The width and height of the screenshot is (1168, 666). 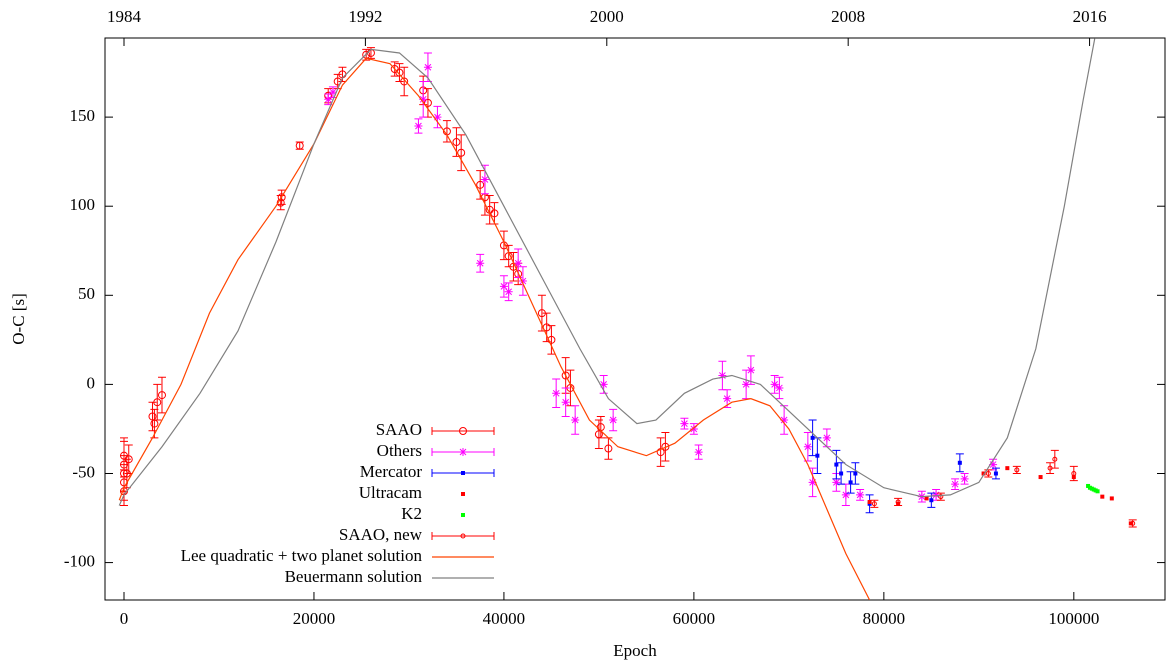 I want to click on y-tick-label: 0, so click(x=91, y=382).